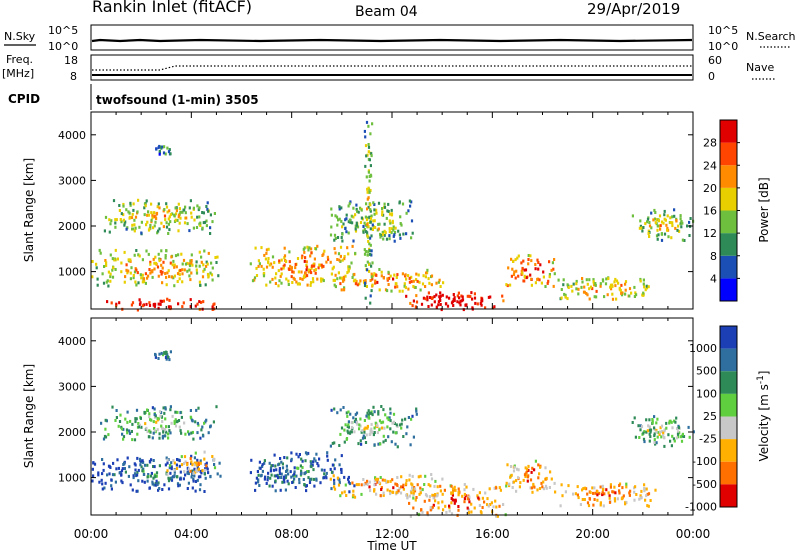  What do you see at coordinates (492, 534) in the screenshot?
I see `x-tick-label: 16:00` at bounding box center [492, 534].